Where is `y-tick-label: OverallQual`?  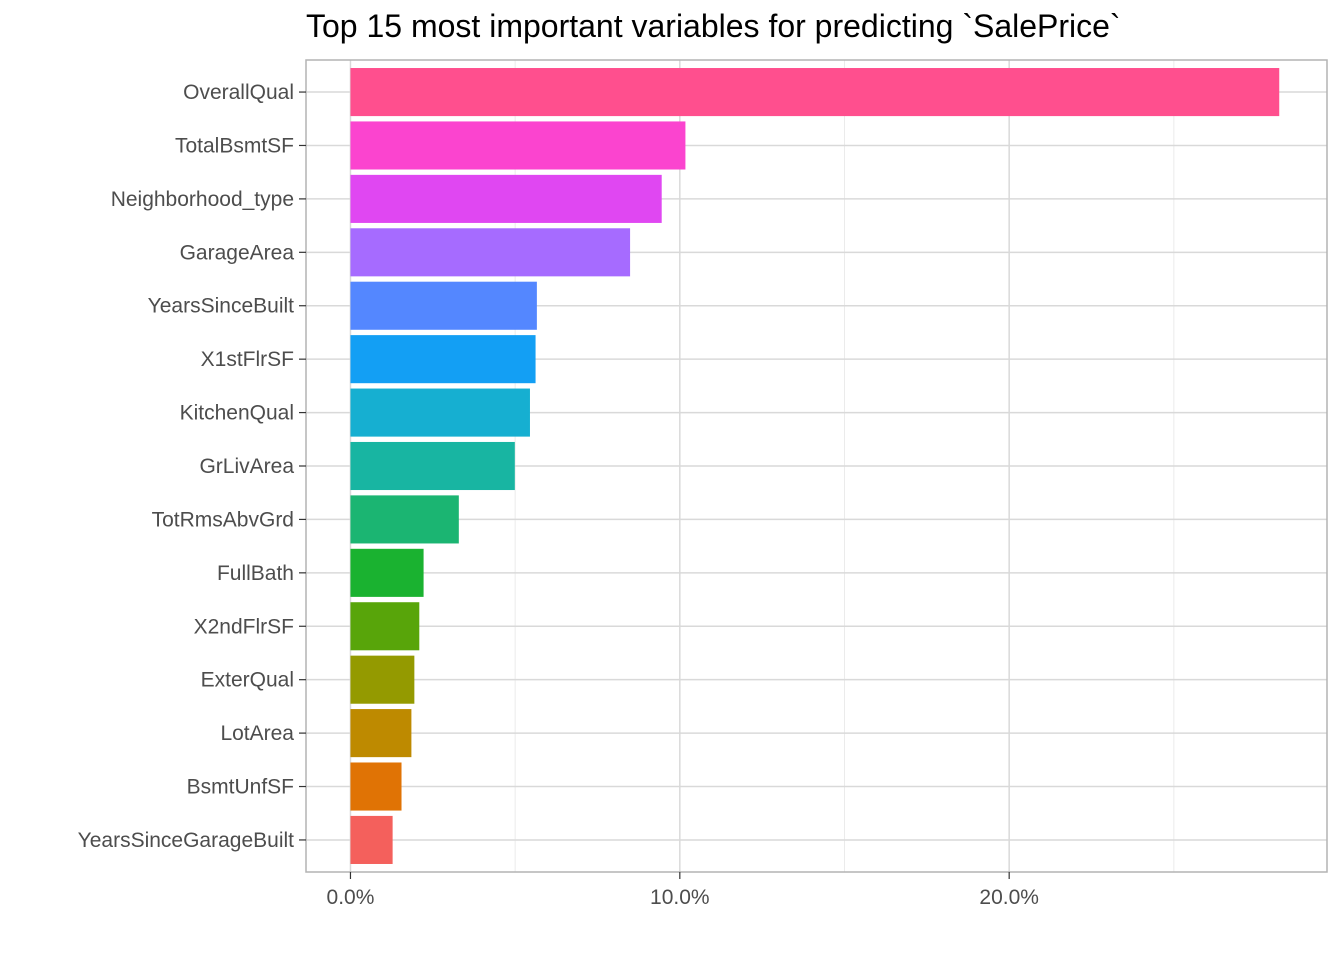 y-tick-label: OverallQual is located at coordinates (238, 92).